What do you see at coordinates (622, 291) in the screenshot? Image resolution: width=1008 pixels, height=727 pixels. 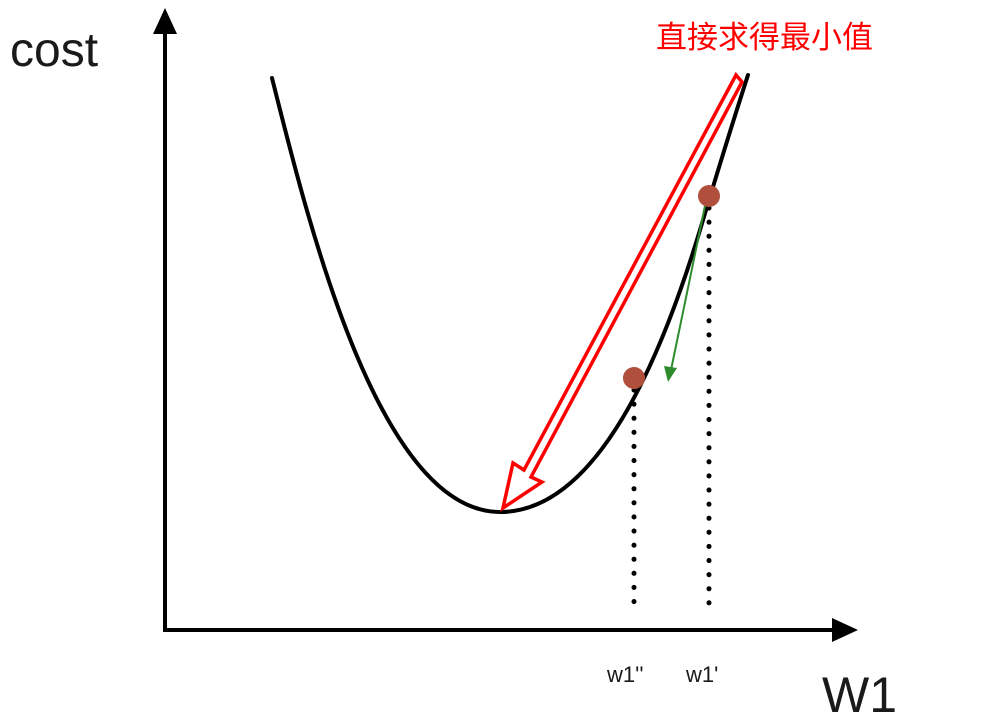 I see `red-direct-arrow` at bounding box center [622, 291].